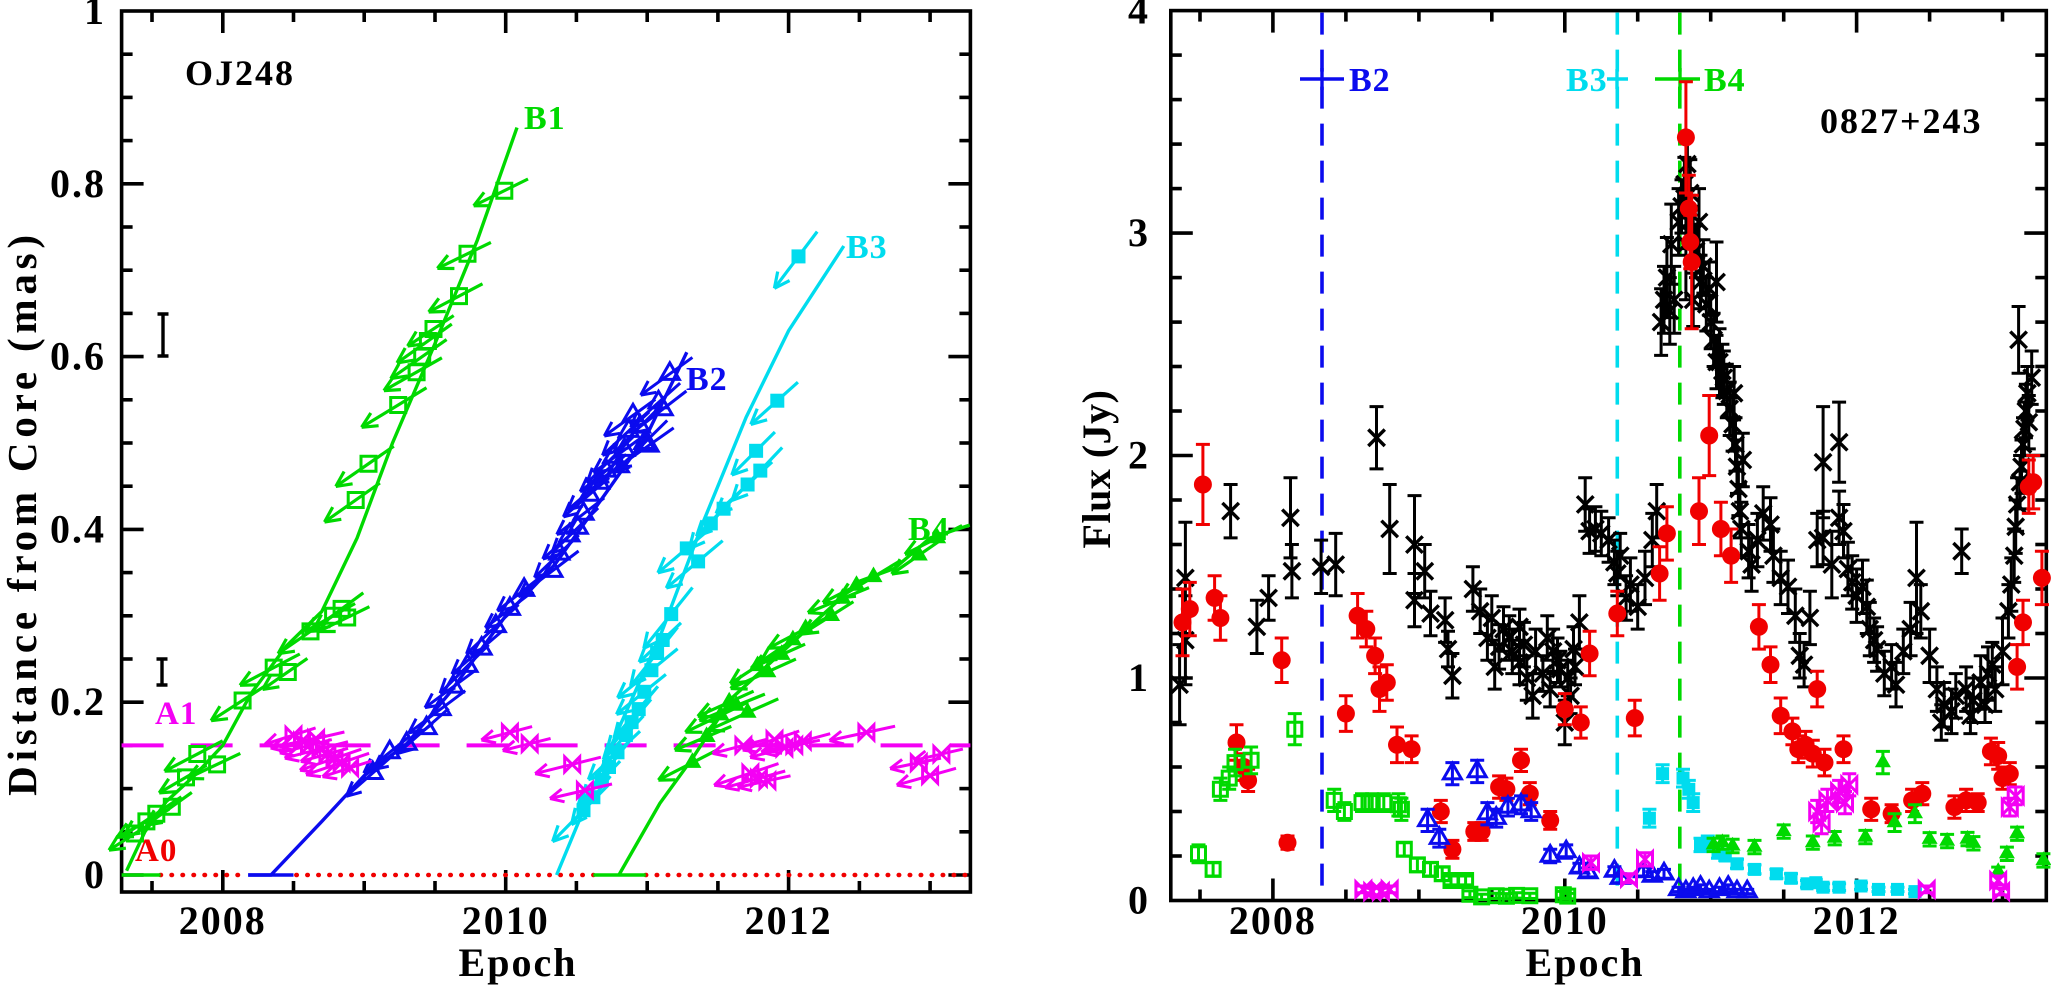 This screenshot has width=2051, height=989. What do you see at coordinates (1096, 469) in the screenshot?
I see `svg-text: Flux (Jy)` at bounding box center [1096, 469].